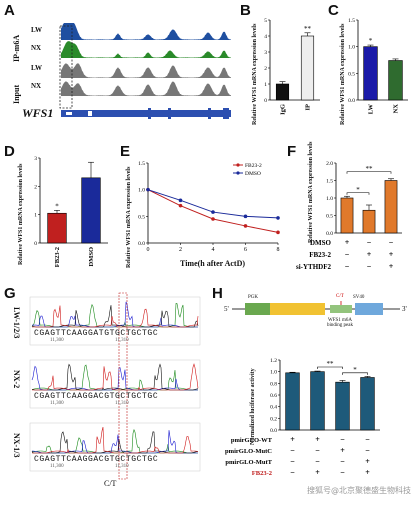 The height and width of the screenshot is (505, 417). I want to click on panel-label-g: G, so click(10, 293).